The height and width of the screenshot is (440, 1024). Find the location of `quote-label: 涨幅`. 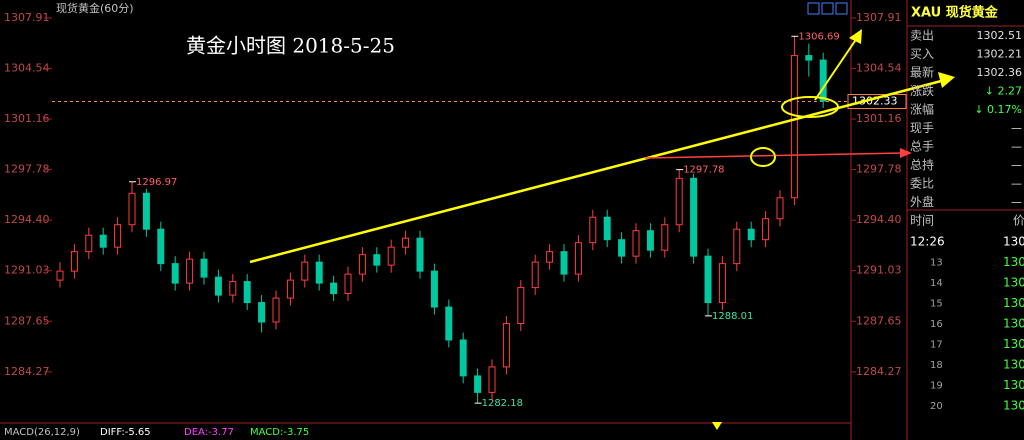

quote-label: 涨幅 is located at coordinates (922, 109).